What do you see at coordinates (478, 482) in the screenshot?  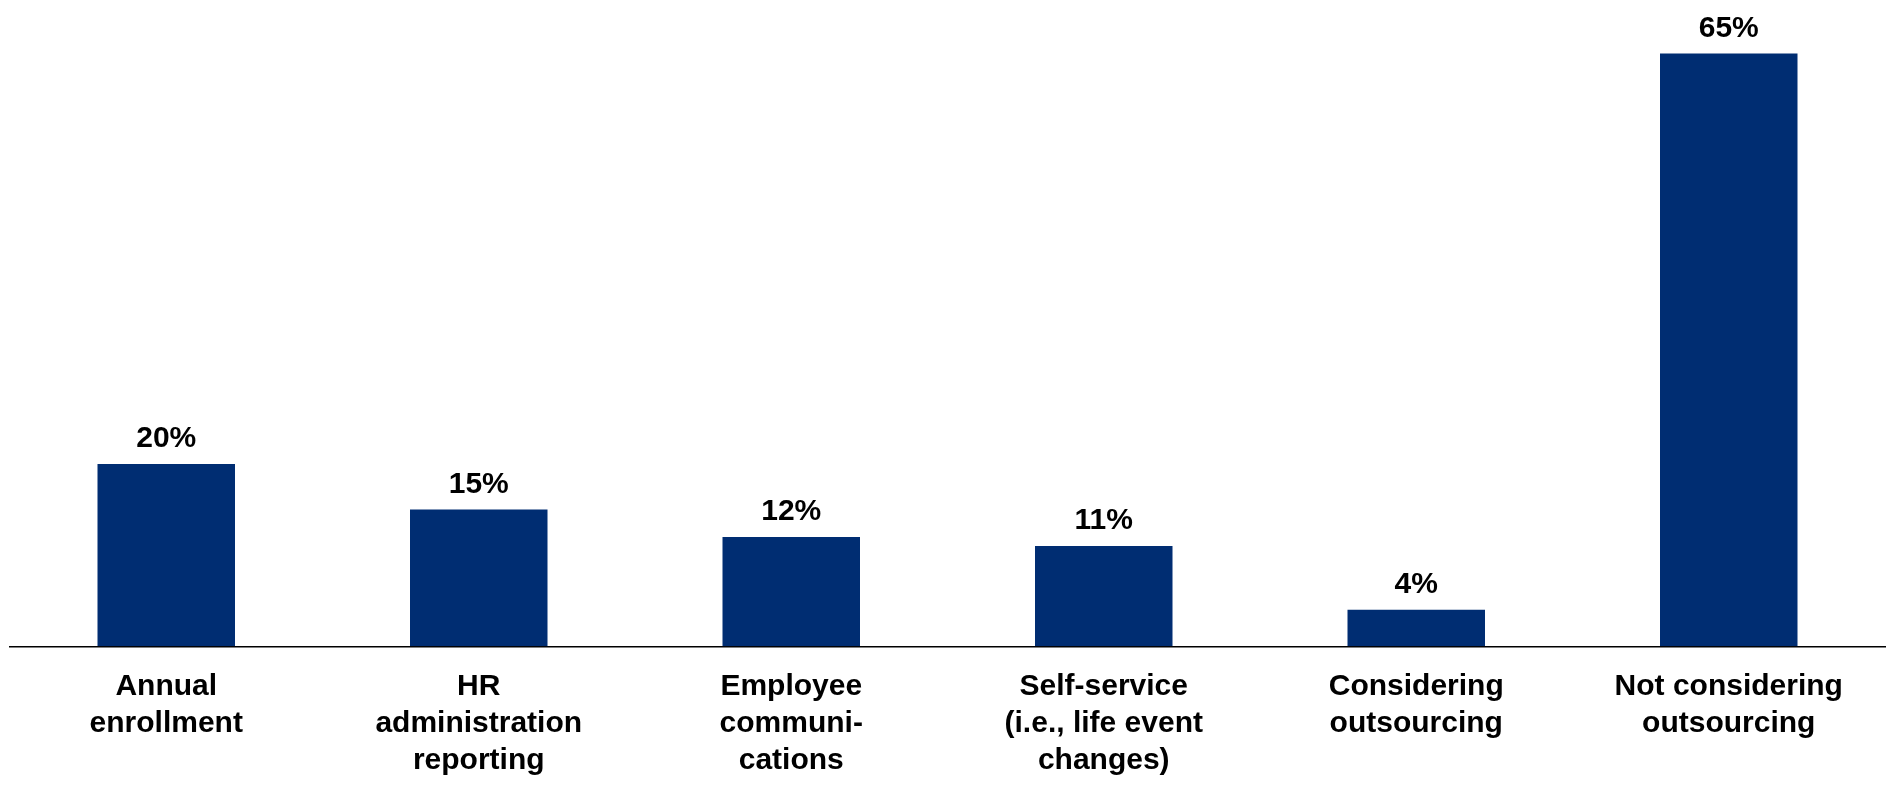 I see `data-label: 15%` at bounding box center [478, 482].